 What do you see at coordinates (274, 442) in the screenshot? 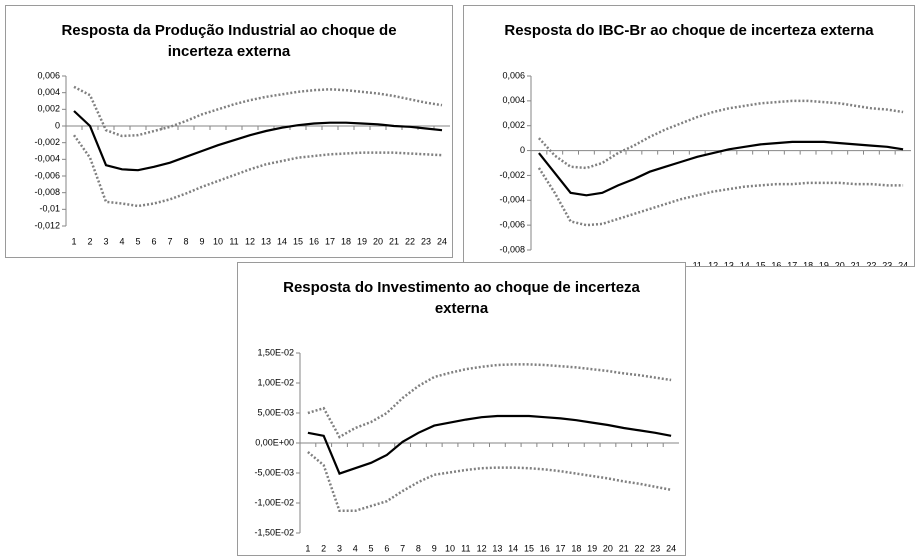
I see `y-tick-label: 0,00E+00` at bounding box center [274, 442].